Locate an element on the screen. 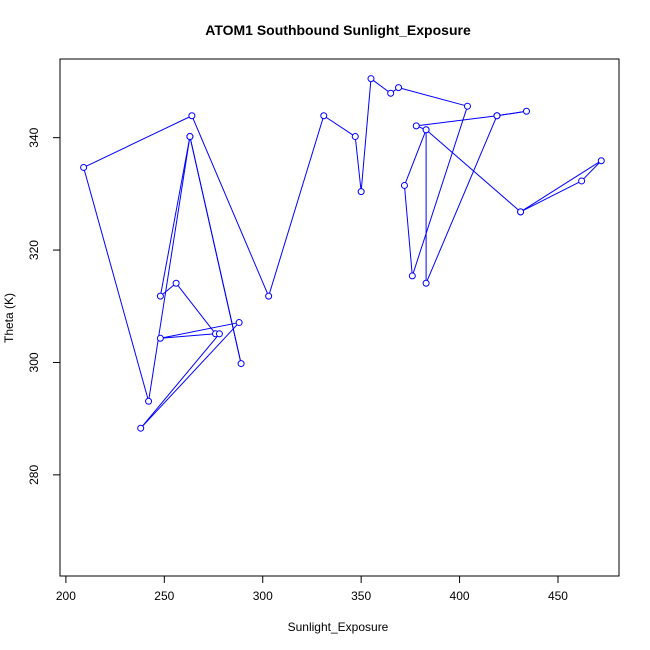  y-axis: 280 300 320 340 is located at coordinates (44, 306).